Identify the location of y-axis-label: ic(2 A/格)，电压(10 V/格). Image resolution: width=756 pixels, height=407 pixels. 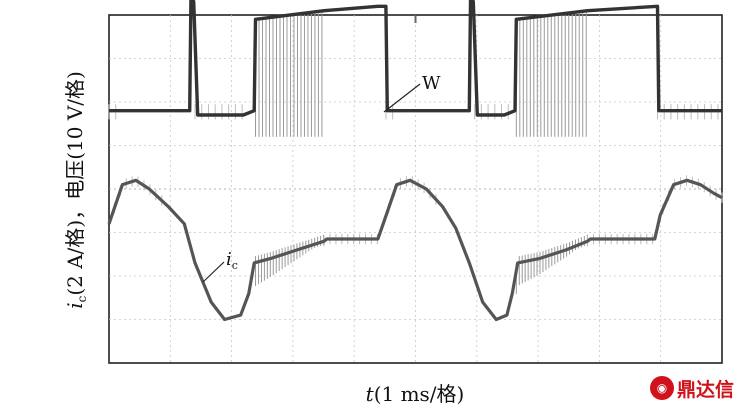
(76, 190).